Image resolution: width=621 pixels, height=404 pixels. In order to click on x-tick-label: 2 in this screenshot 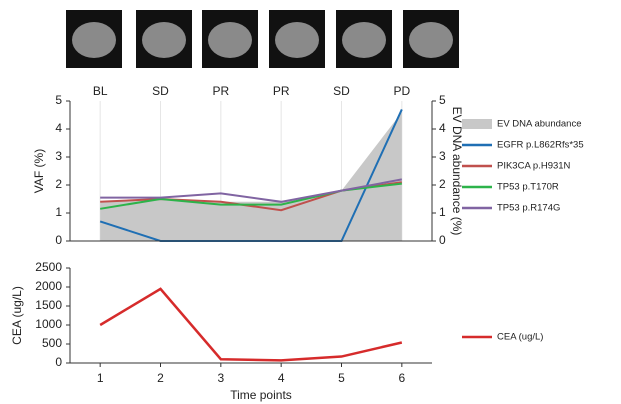, I will do `click(160, 378)`.